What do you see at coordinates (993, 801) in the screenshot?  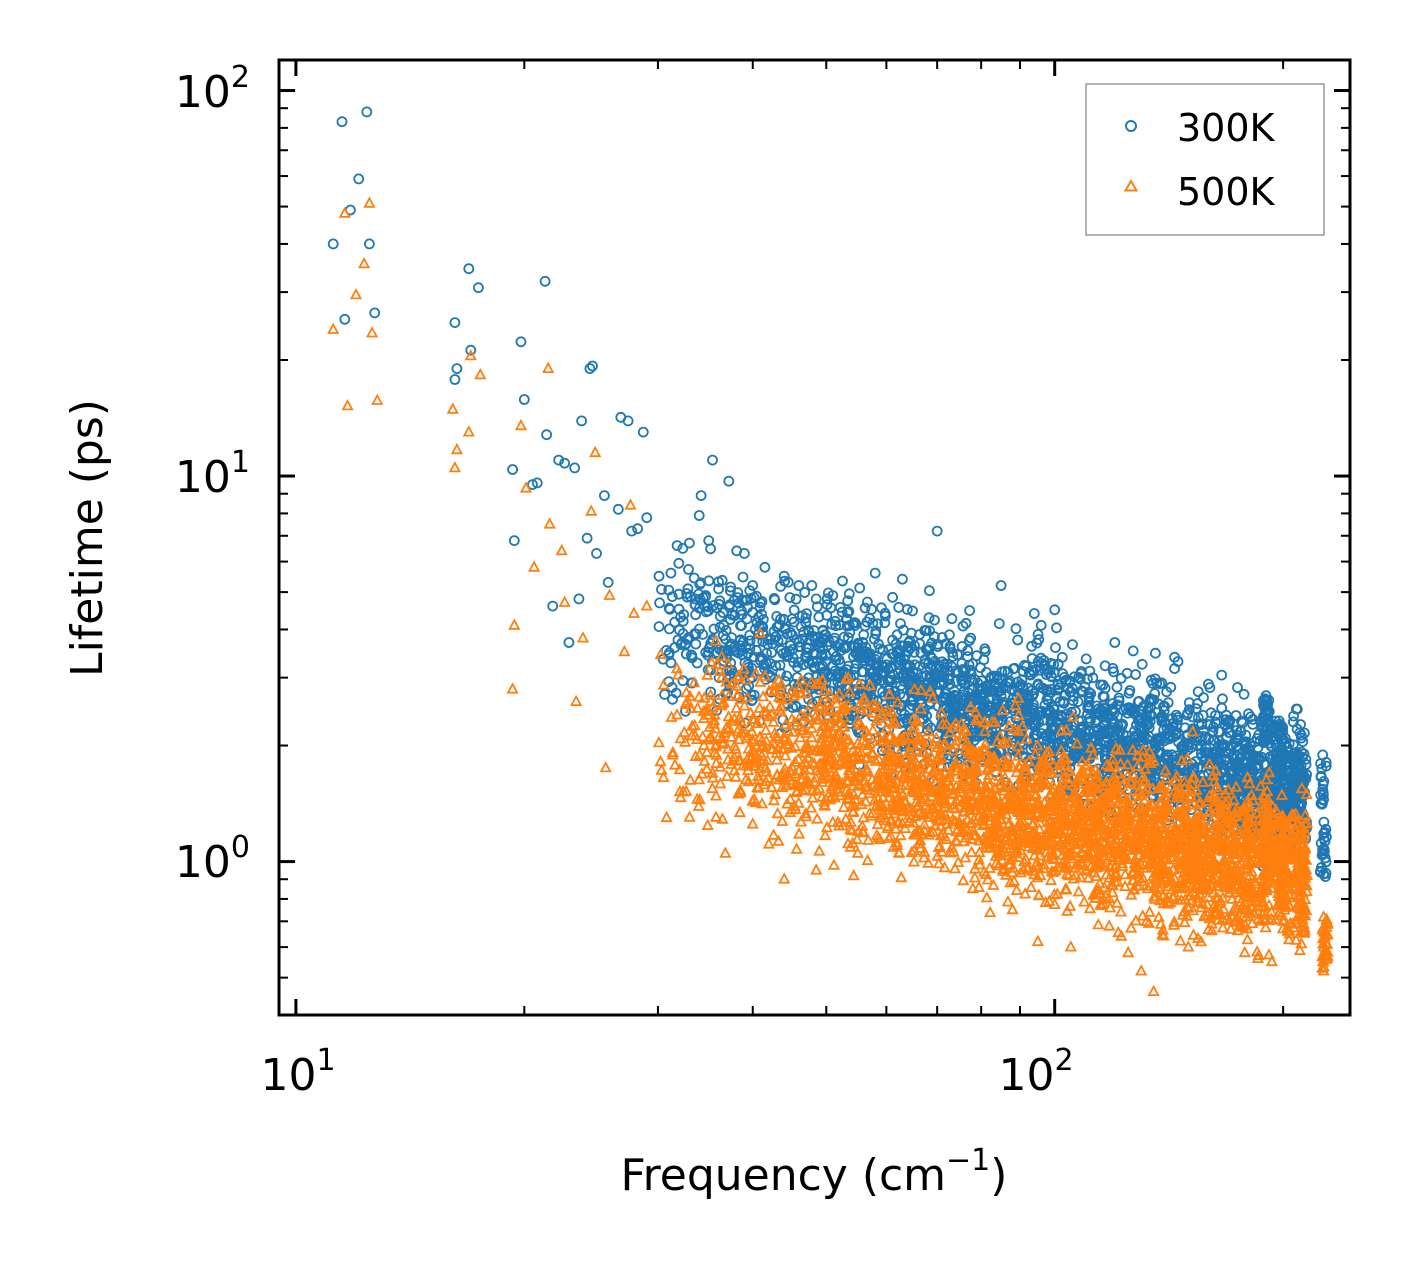 I see `series-500k-dense-cloud` at bounding box center [993, 801].